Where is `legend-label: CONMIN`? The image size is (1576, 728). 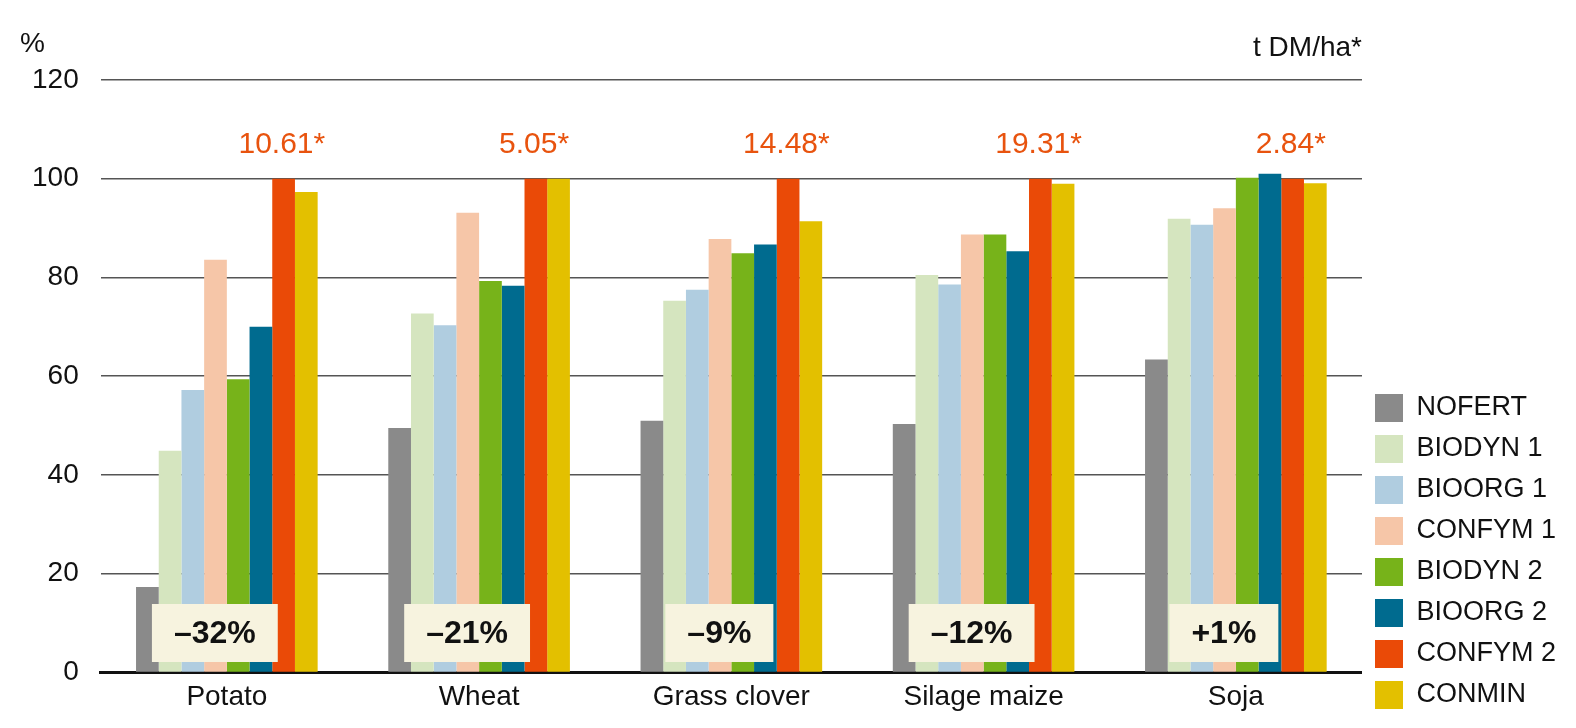
legend-label: CONMIN is located at coordinates (1471, 693).